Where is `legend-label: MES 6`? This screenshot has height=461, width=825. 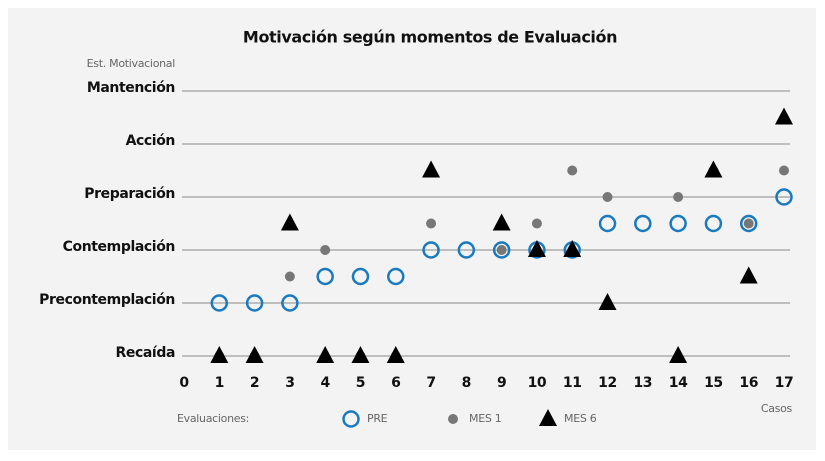 legend-label: MES 6 is located at coordinates (580, 418).